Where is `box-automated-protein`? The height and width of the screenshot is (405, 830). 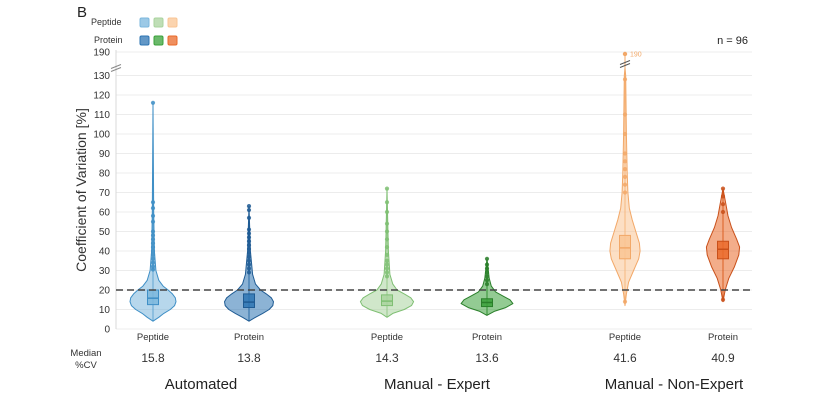 box-automated-protein is located at coordinates (249, 301).